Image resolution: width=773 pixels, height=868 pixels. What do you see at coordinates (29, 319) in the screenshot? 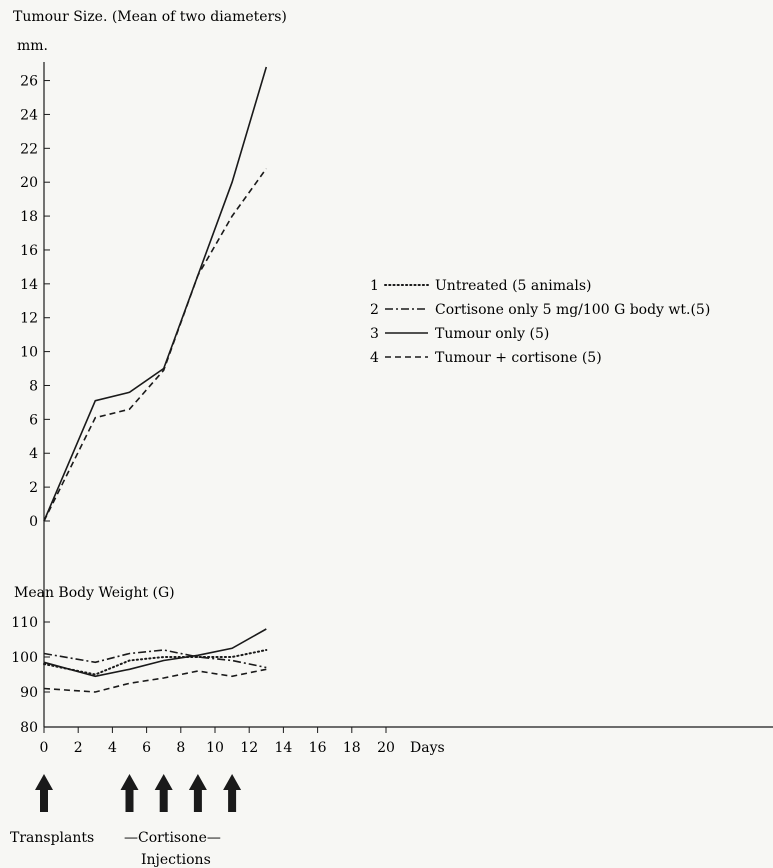
I see `y-tick-label: 12` at bounding box center [29, 319].